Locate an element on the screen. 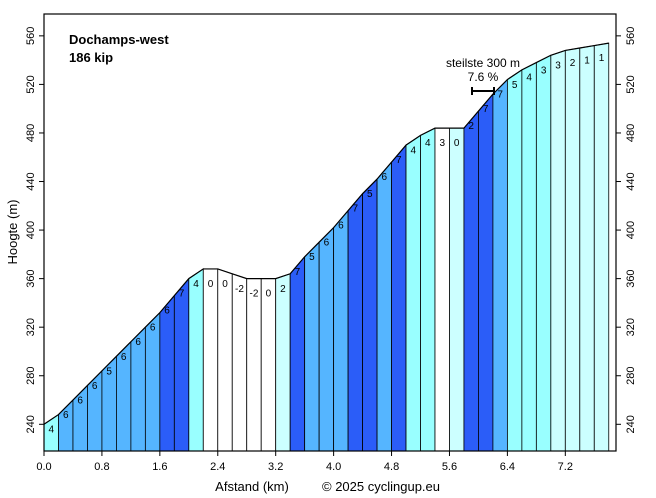 The width and height of the screenshot is (656, 498). steepest-value: 7.6 % is located at coordinates (483, 77).